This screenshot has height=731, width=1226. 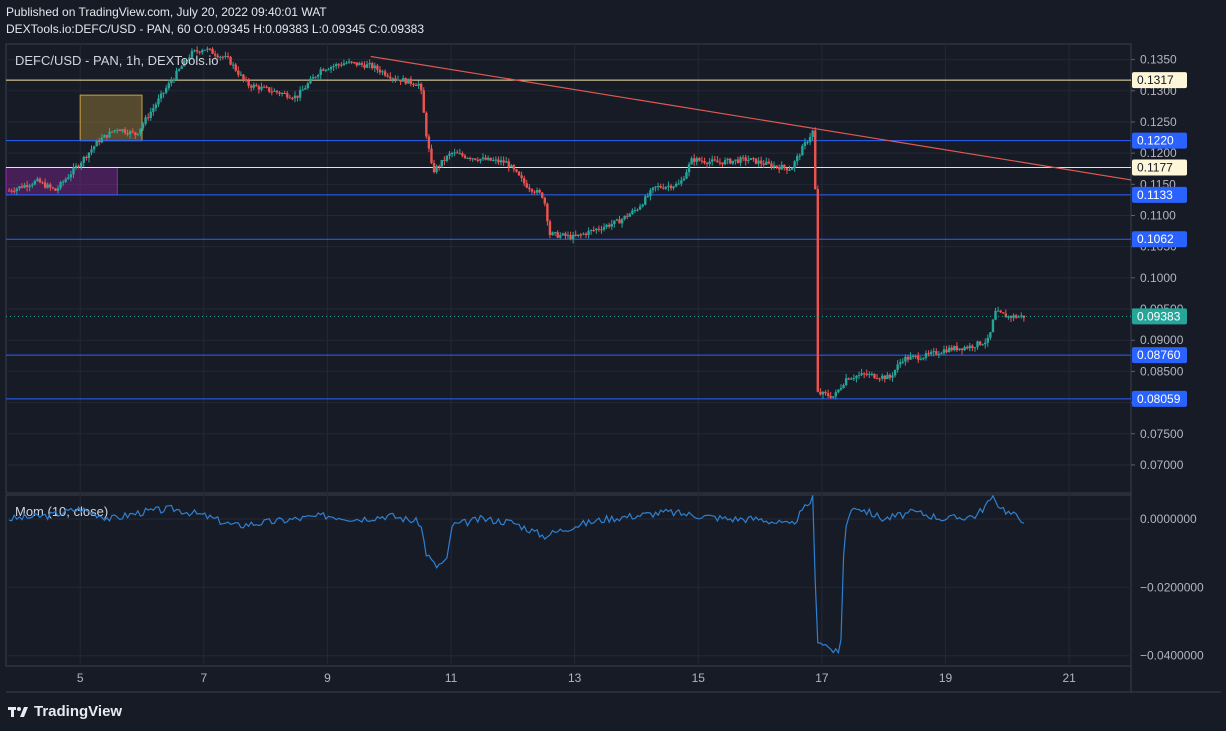 What do you see at coordinates (1162, 340) in the screenshot?
I see `price-tick-label: 0.09000` at bounding box center [1162, 340].